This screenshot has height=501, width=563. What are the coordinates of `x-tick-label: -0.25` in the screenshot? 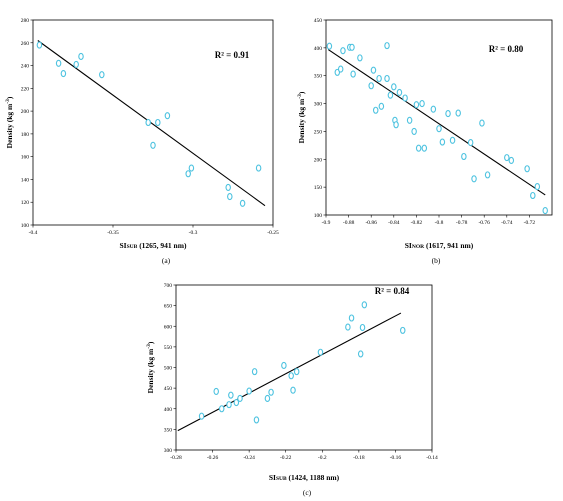 It's located at (273, 233).